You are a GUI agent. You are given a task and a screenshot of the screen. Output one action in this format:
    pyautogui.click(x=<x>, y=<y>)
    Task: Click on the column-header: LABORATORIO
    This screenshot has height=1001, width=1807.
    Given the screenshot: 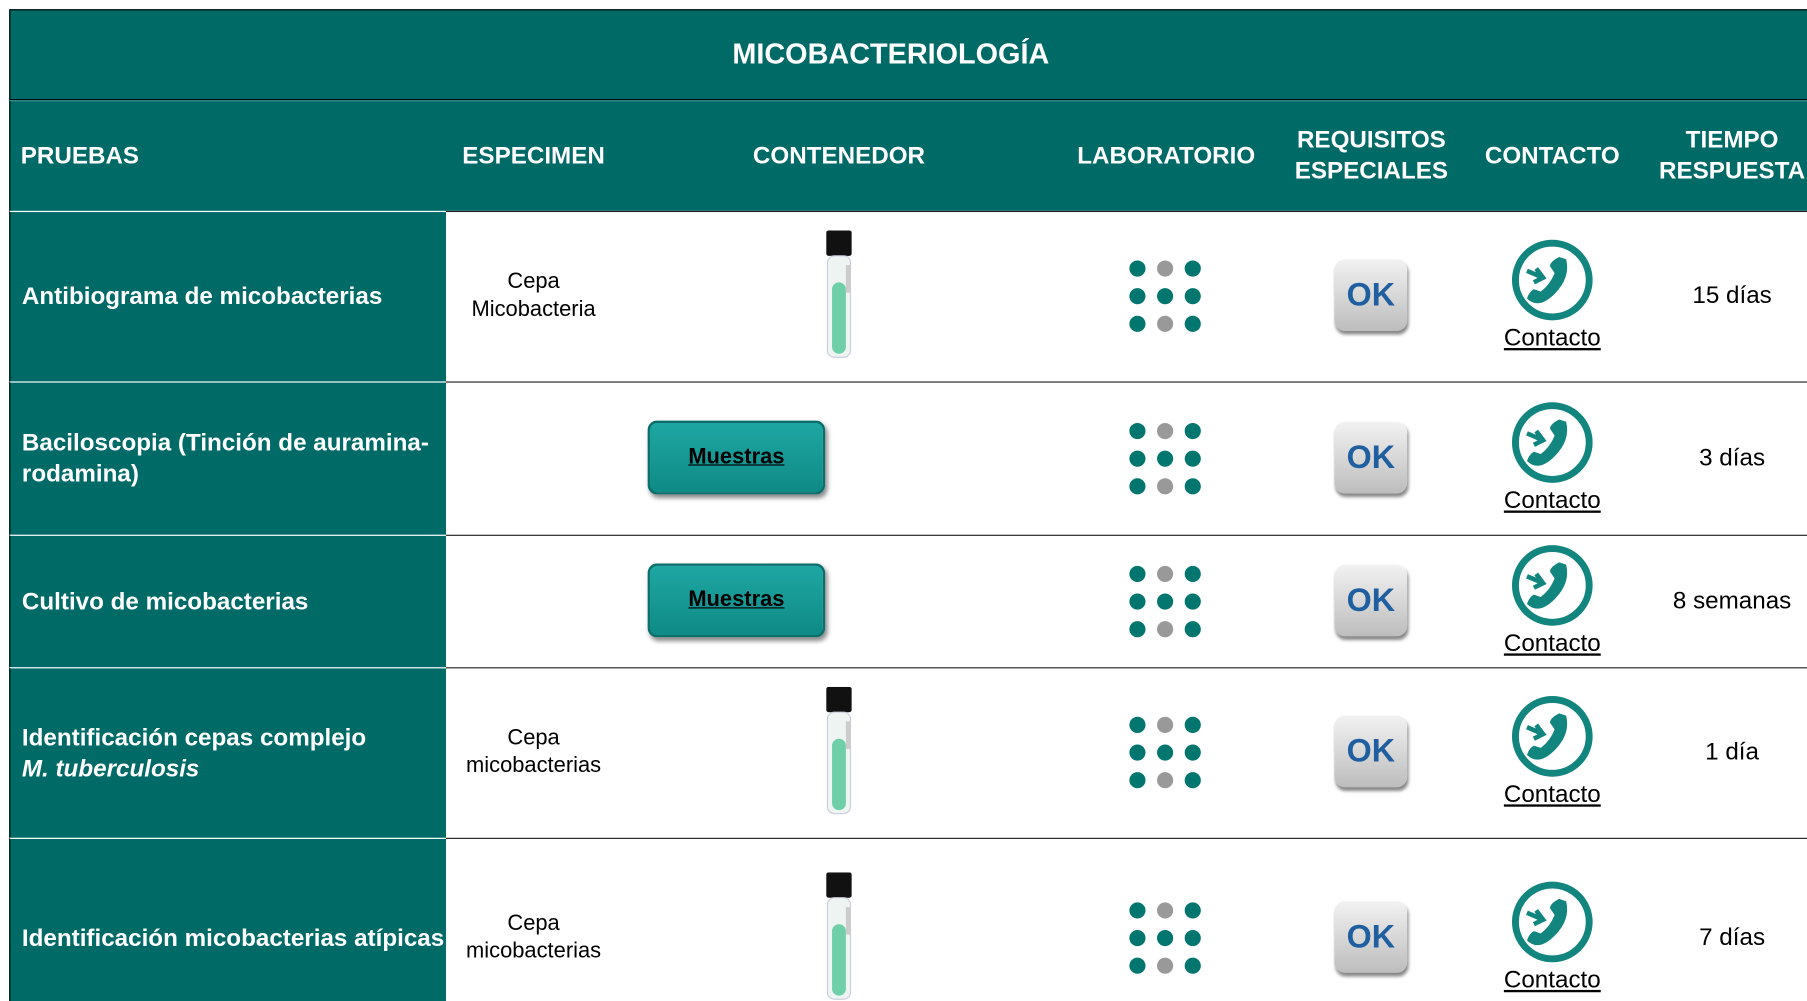 What is the action you would take?
    pyautogui.click(x=1166, y=155)
    